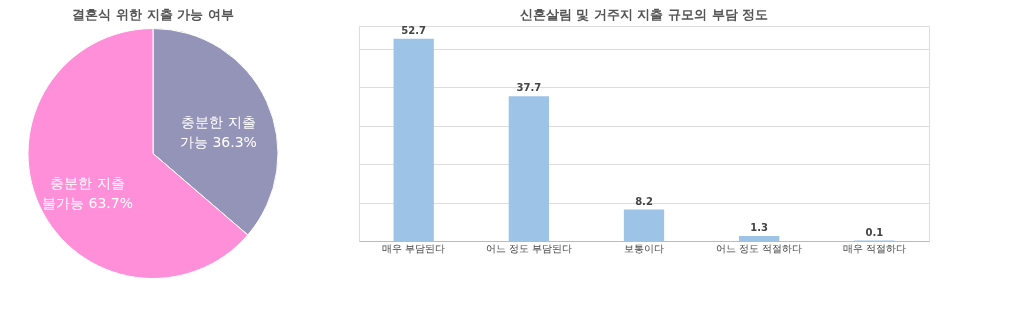 Image resolution: width=1024 pixels, height=320 pixels. I want to click on x-tick-label: 매우 적절하다, so click(874, 248).